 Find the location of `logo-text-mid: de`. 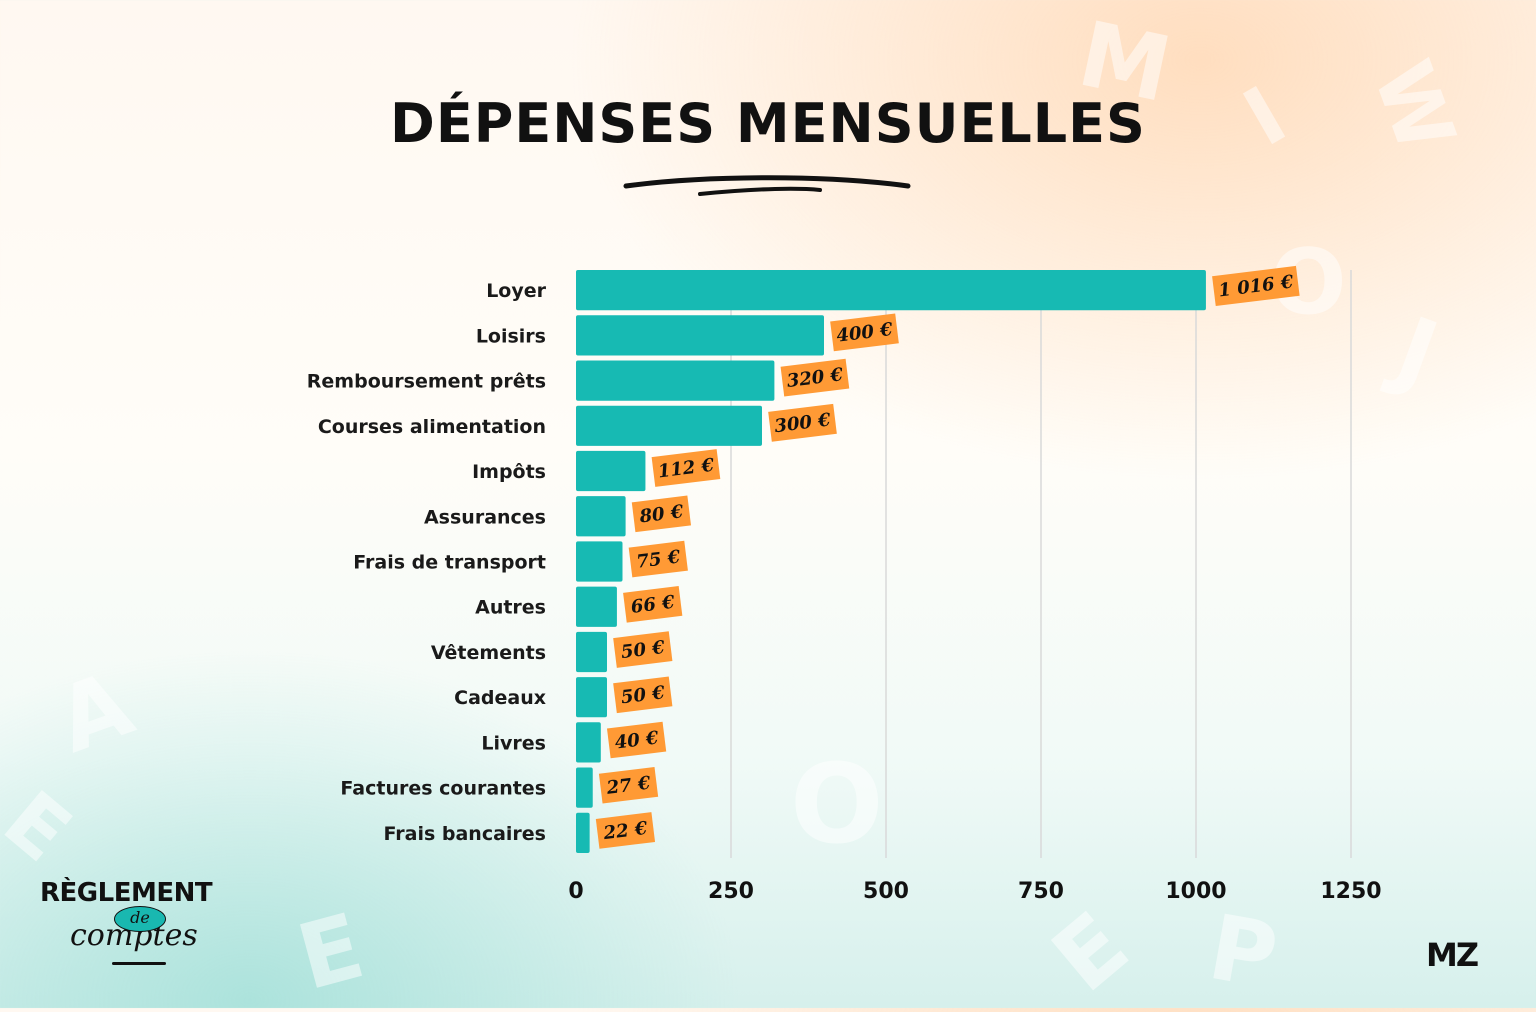

logo-text-mid: de is located at coordinates (140, 919).